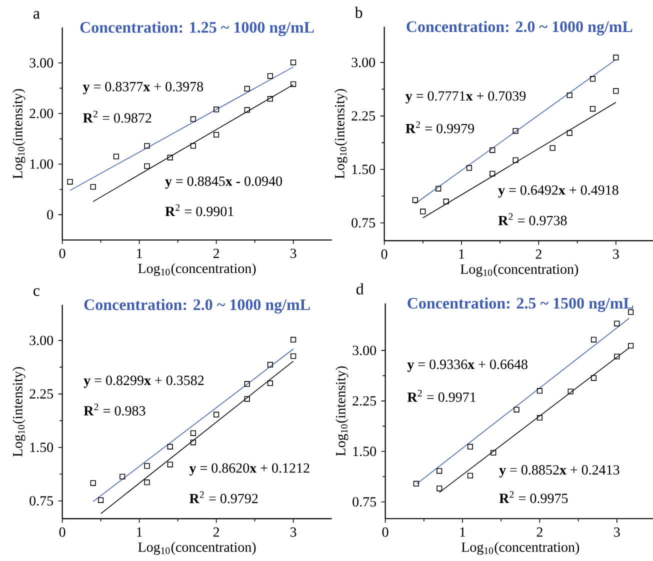 The height and width of the screenshot is (561, 653). I want to click on annotation: R$^{2}$ = 0.9872, so click(117, 116).